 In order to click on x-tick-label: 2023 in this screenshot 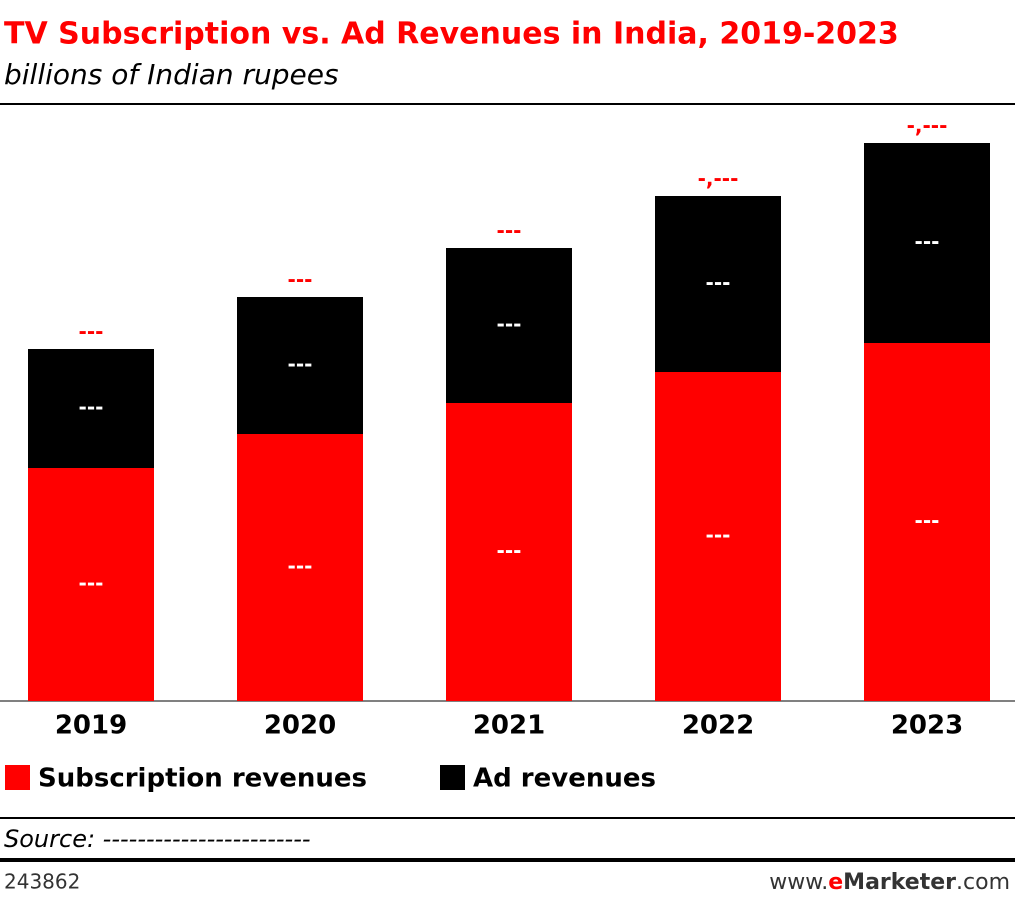, I will do `click(927, 726)`.